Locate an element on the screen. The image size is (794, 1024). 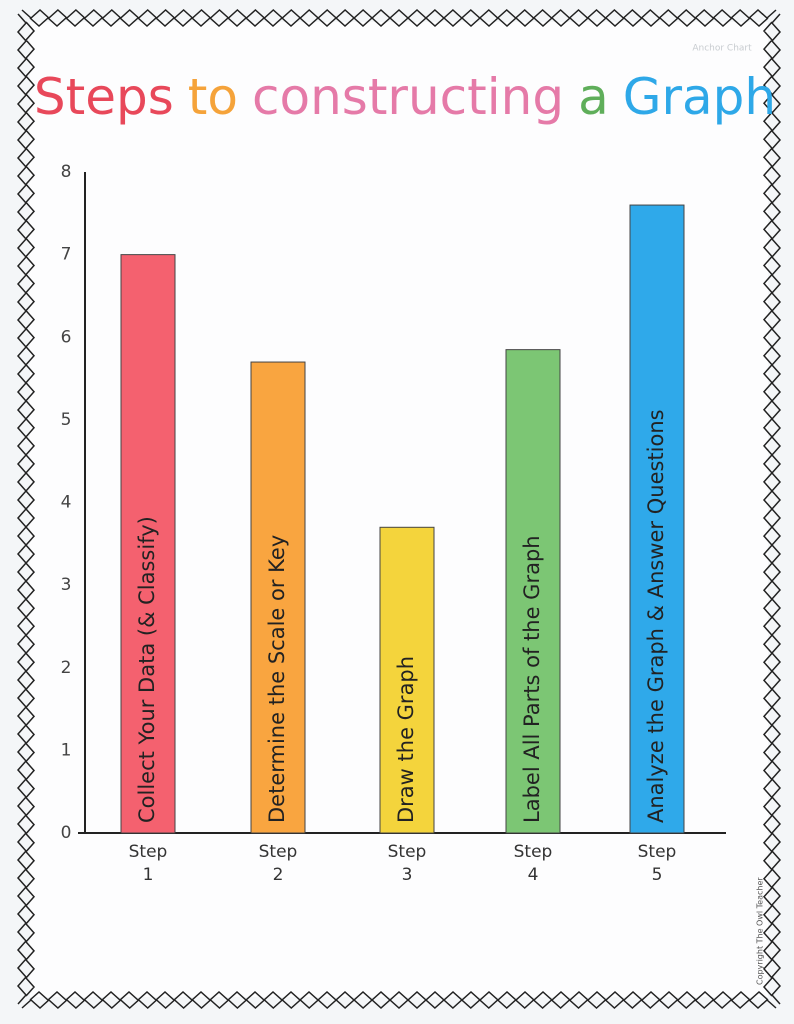
title-word: Steps is located at coordinates (104, 97).